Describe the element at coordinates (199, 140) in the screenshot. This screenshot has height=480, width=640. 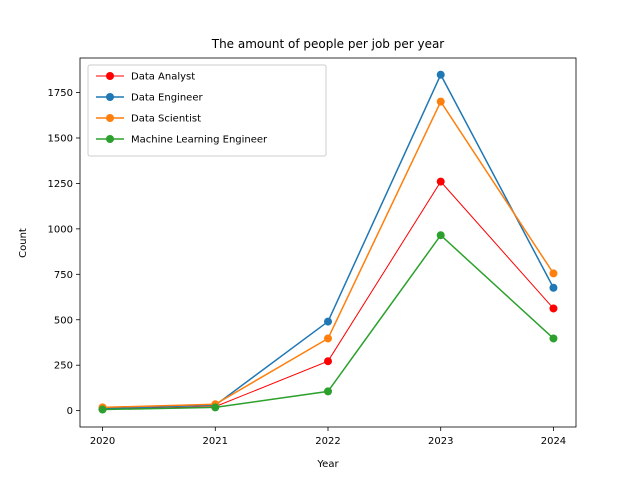
I see `legend-label: Machine Learning Engineer` at that location.